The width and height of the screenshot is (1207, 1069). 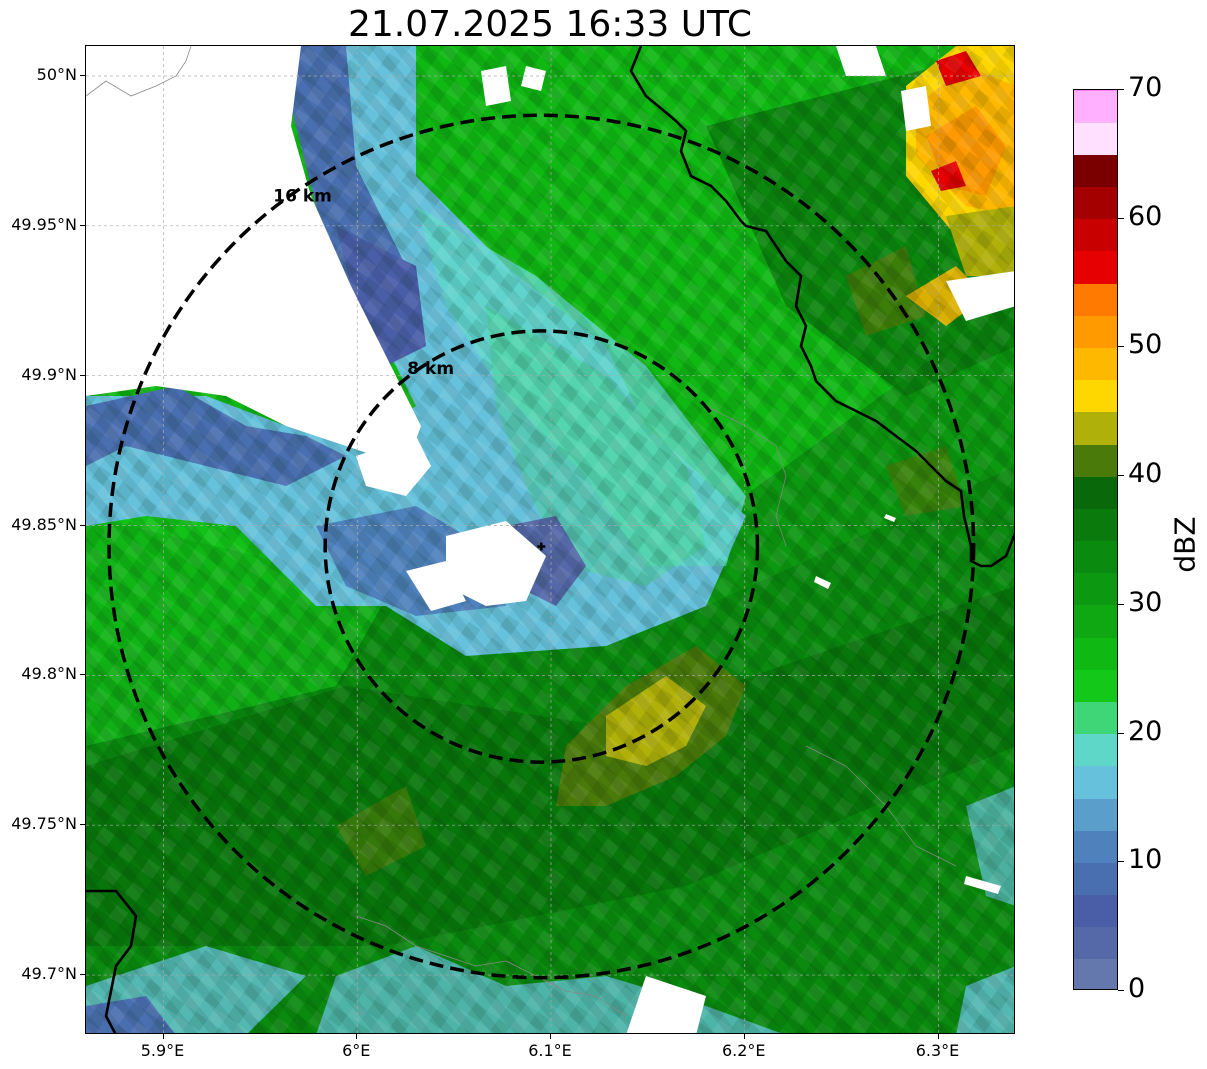 What do you see at coordinates (49, 374) in the screenshot?
I see `lat-tick-label: 49.9°N` at bounding box center [49, 374].